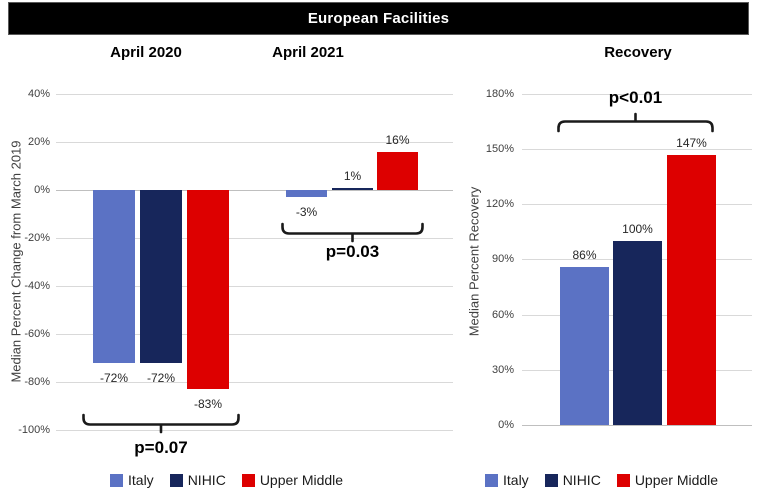 This screenshot has width=757, height=493. Describe the element at coordinates (38, 142) in the screenshot. I see `y-tick-label: 20%` at that location.